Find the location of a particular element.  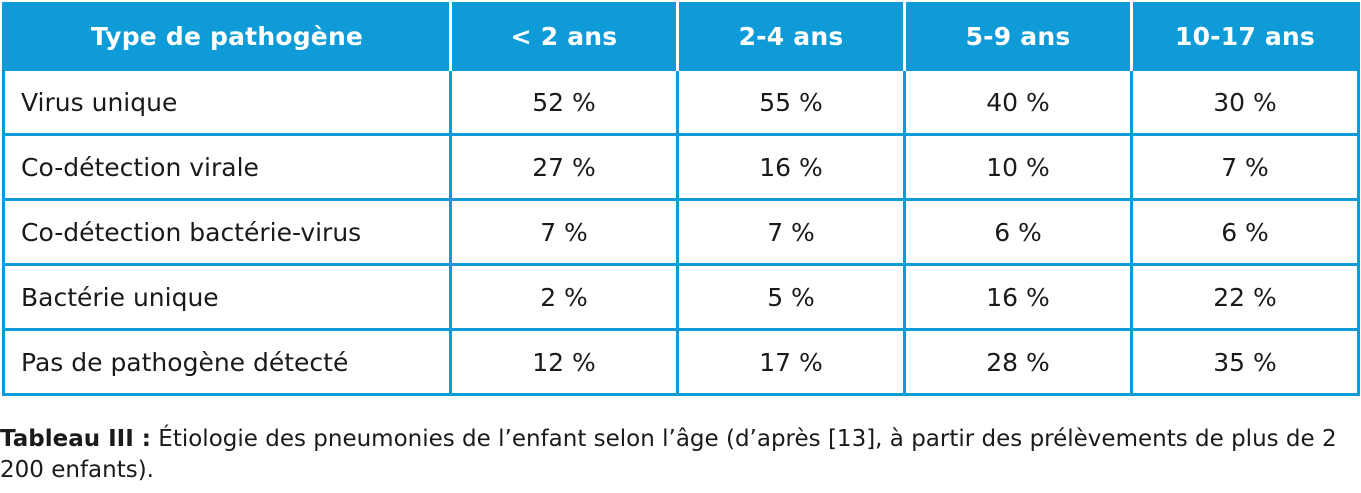

table-cell: 35 % is located at coordinates (1245, 362).